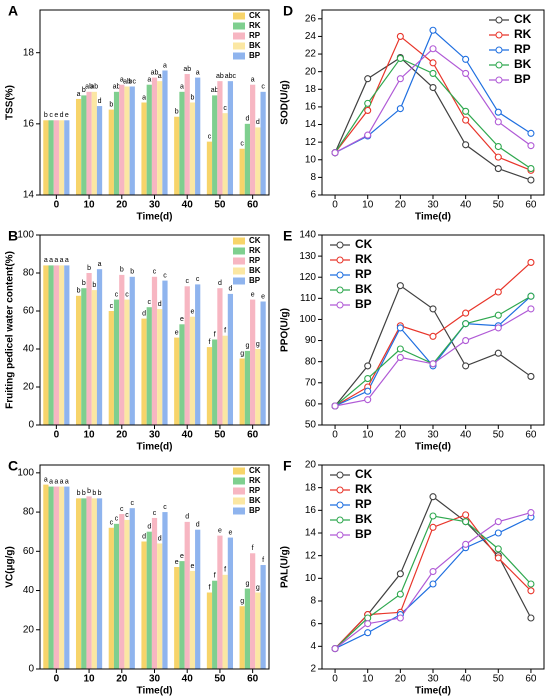 The height and width of the screenshot is (699, 550). What do you see at coordinates (311, 340) in the screenshot?
I see `y-tick-label: 90` at bounding box center [311, 340].